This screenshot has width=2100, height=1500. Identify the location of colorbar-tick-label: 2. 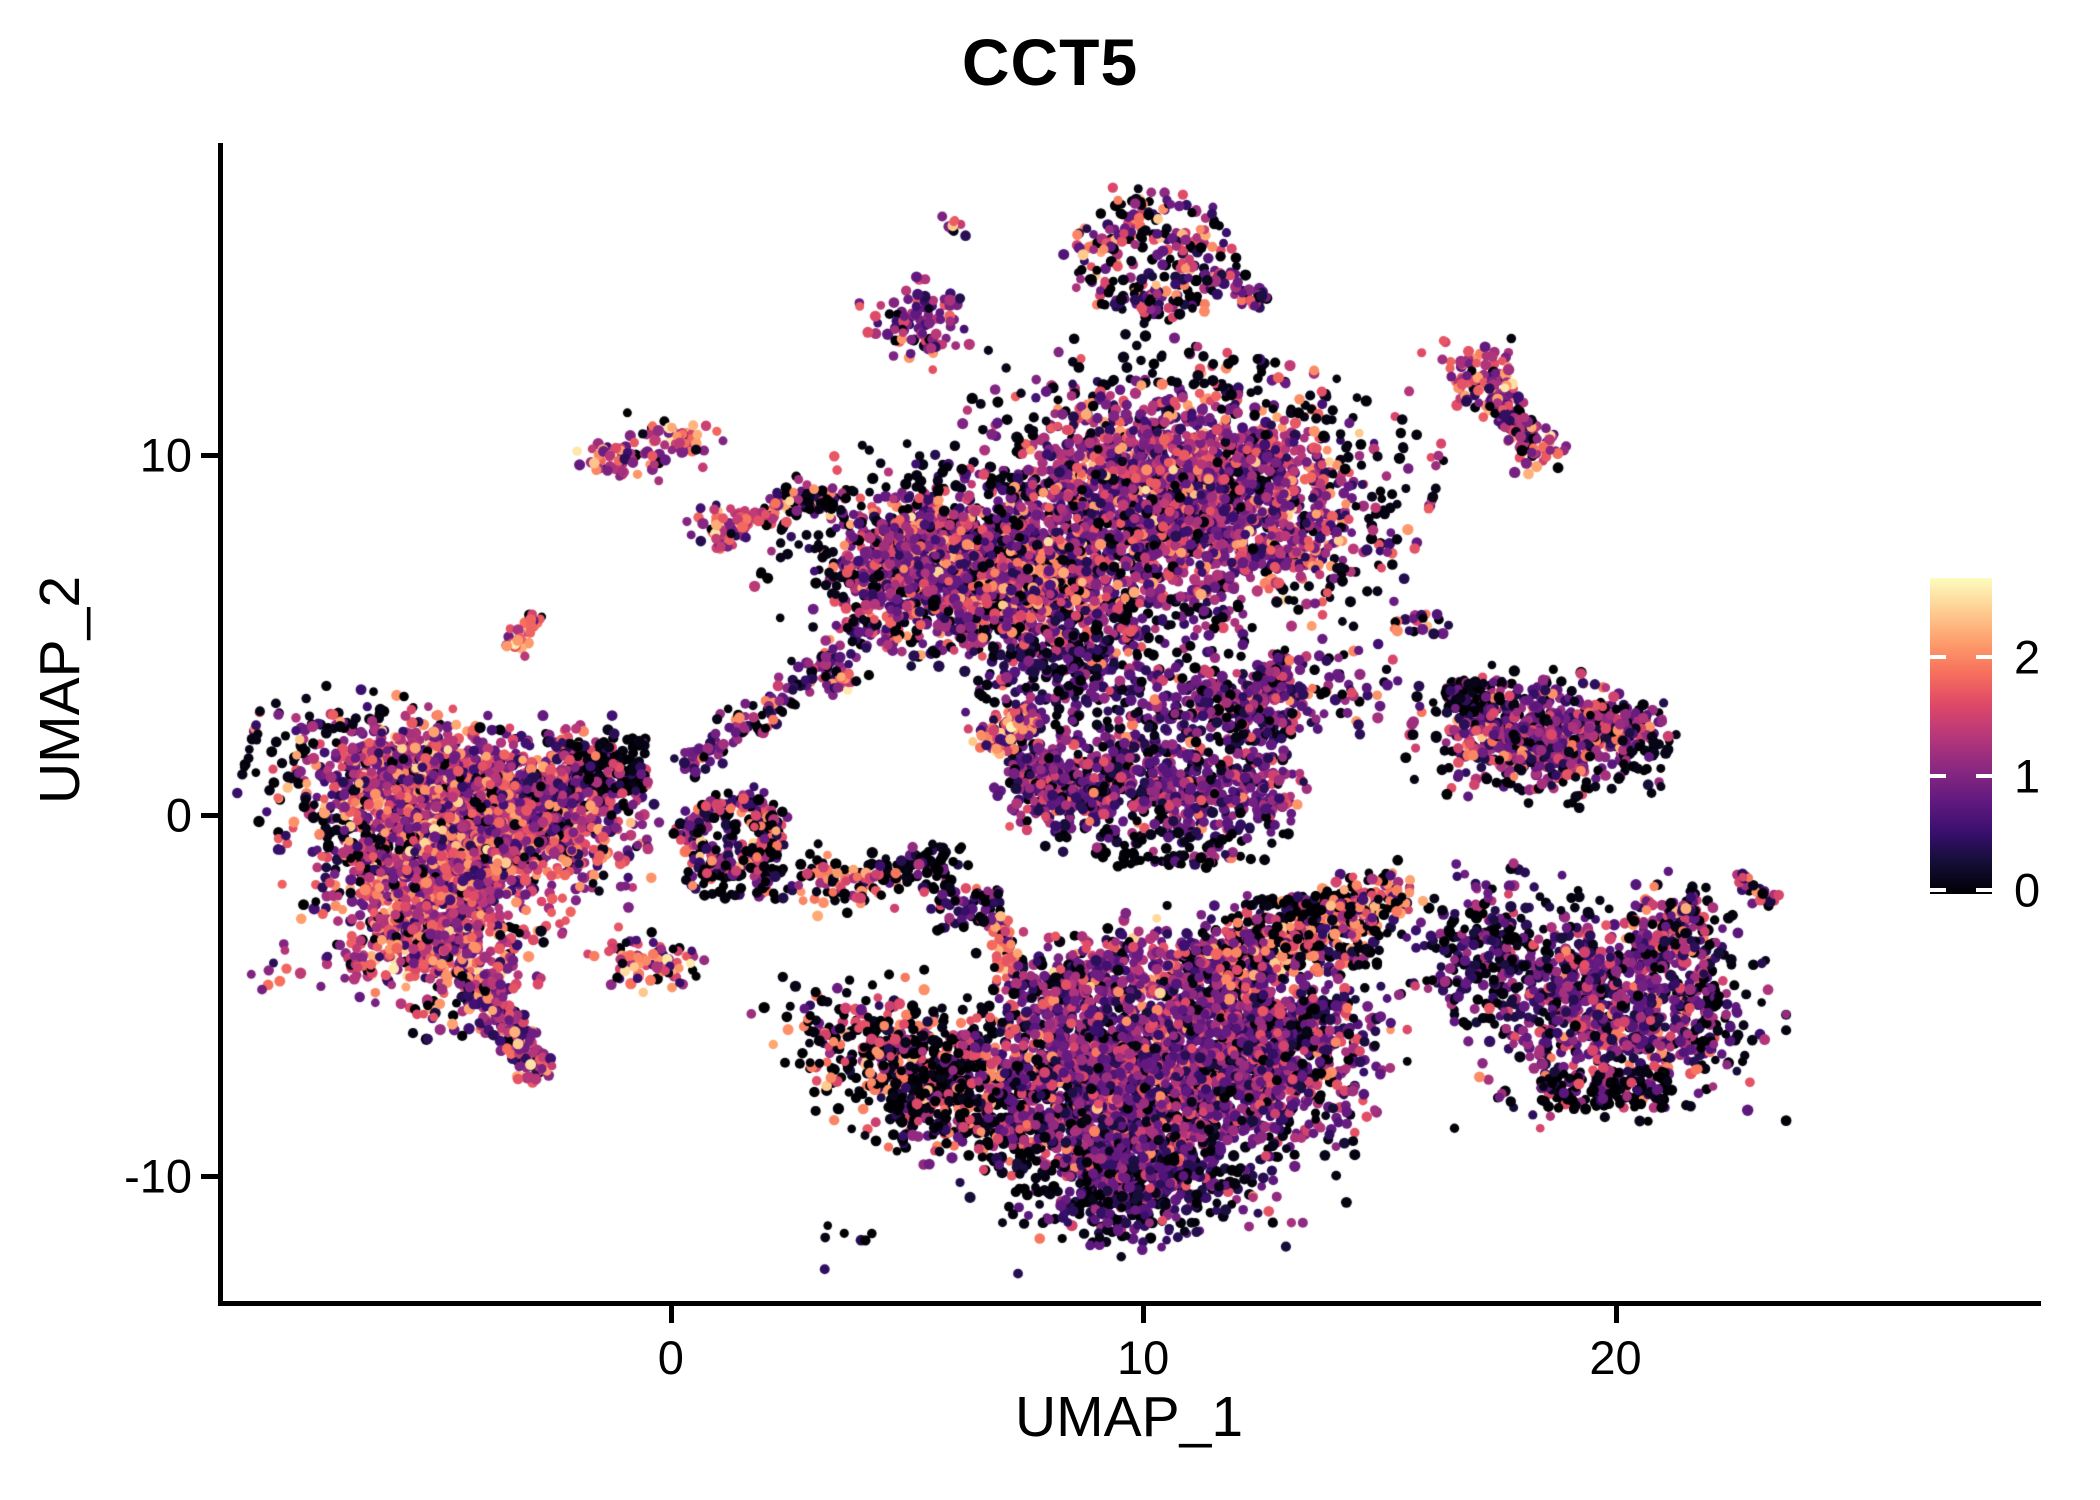
(2027, 657).